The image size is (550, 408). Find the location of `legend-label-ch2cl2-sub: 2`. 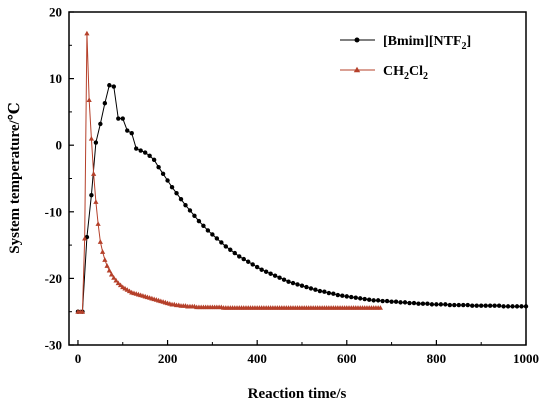

legend-label-ch2cl2-sub: 2 is located at coordinates (406, 76).